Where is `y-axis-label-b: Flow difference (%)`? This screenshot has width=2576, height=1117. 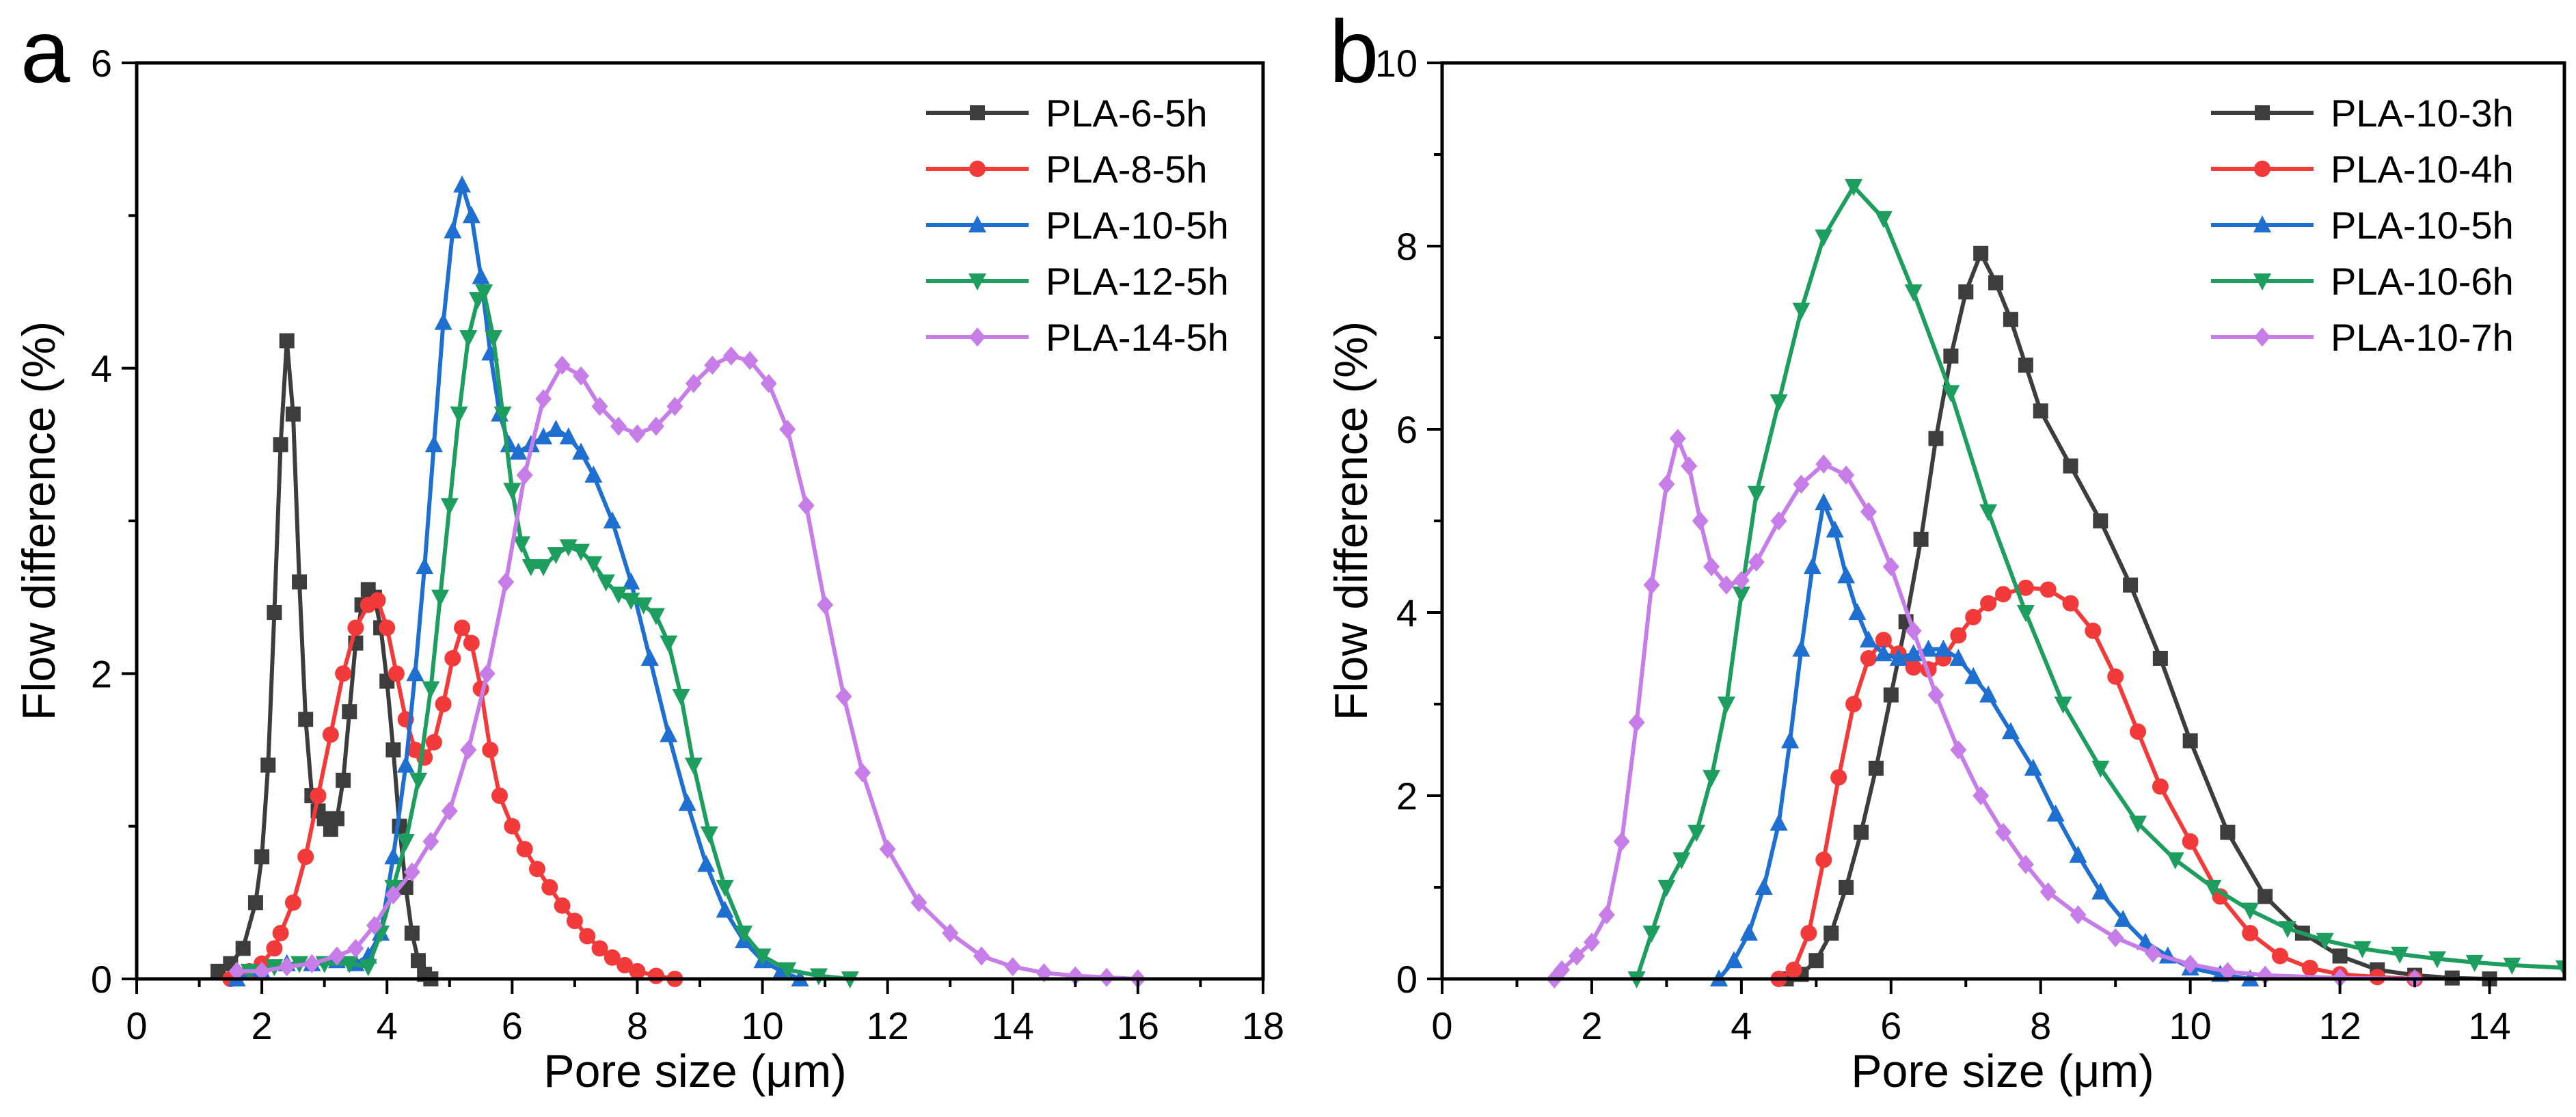 y-axis-label-b: Flow difference (%) is located at coordinates (1351, 521).